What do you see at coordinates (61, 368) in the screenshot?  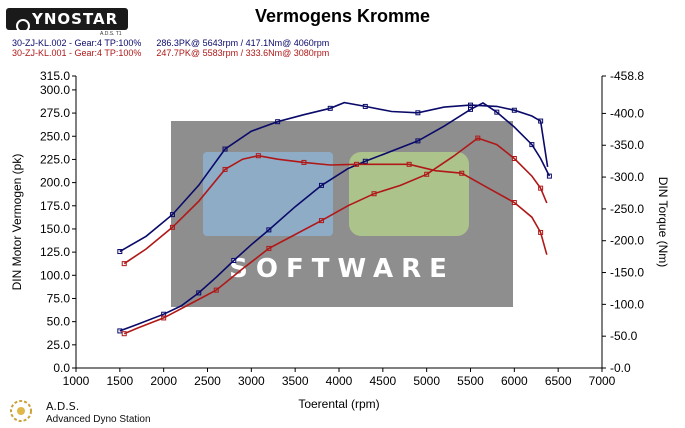 I see `y-tick-label-left: 0.0` at bounding box center [61, 368].